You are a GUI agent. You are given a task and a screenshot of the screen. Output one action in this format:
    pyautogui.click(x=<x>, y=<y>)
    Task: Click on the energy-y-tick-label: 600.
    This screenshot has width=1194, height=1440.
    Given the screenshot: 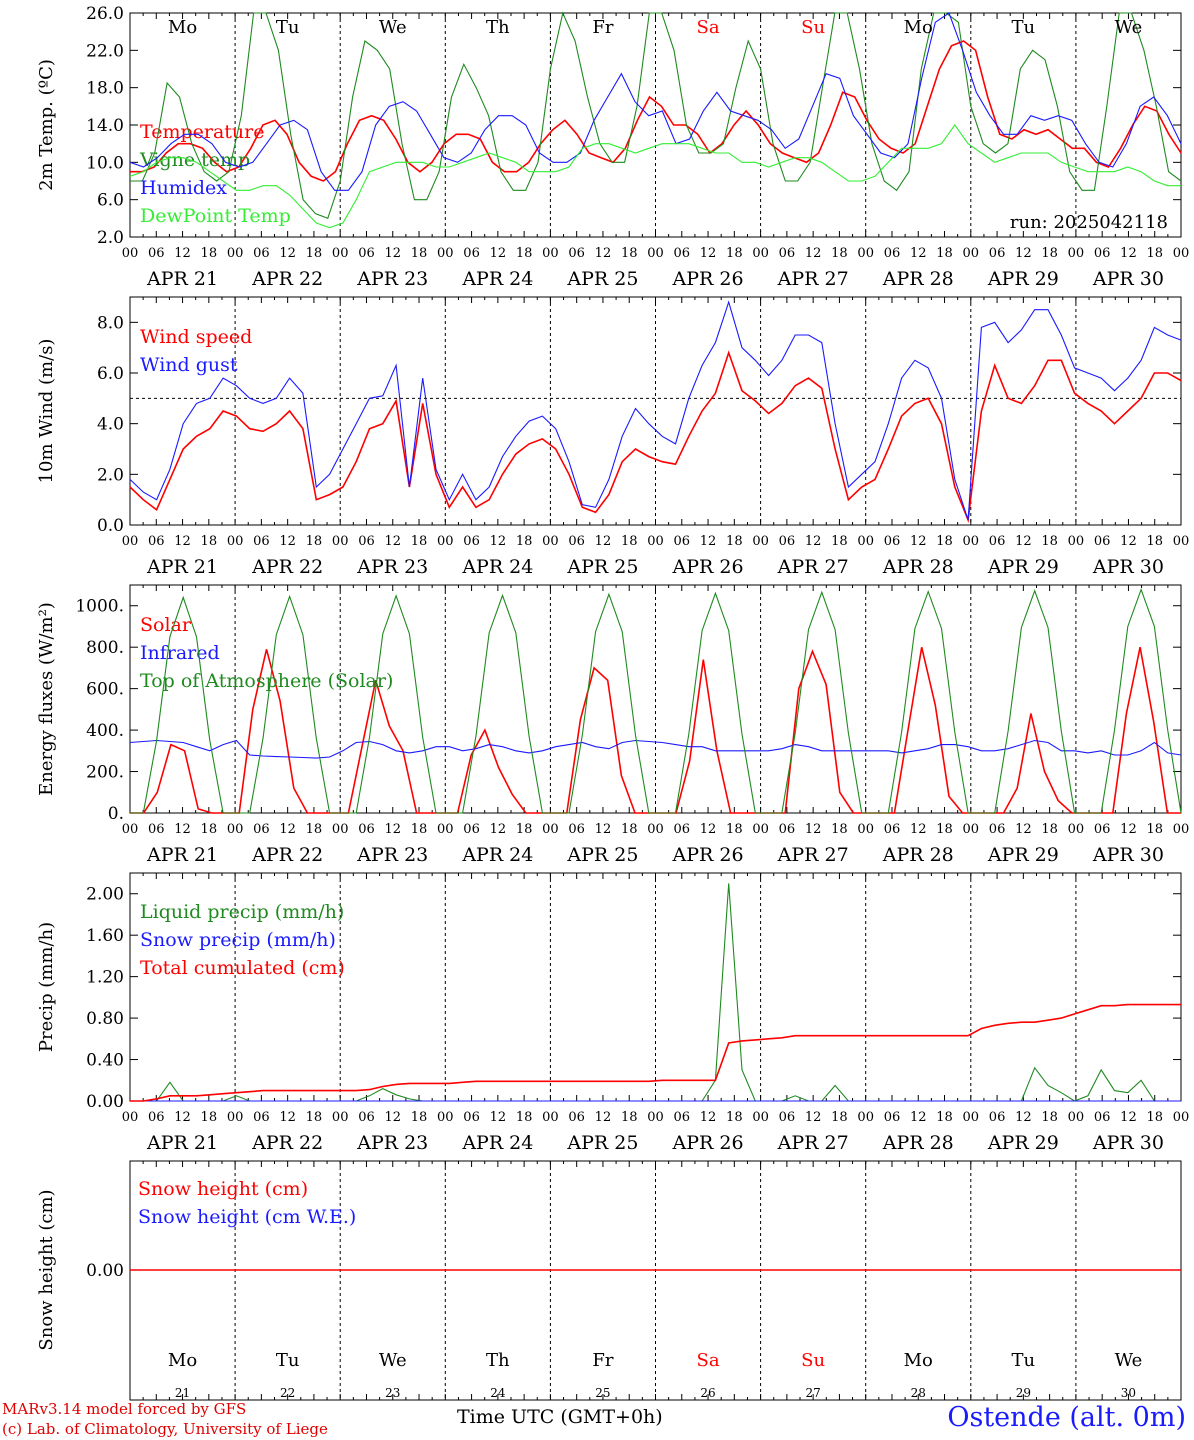 What is the action you would take?
    pyautogui.click(x=105, y=690)
    